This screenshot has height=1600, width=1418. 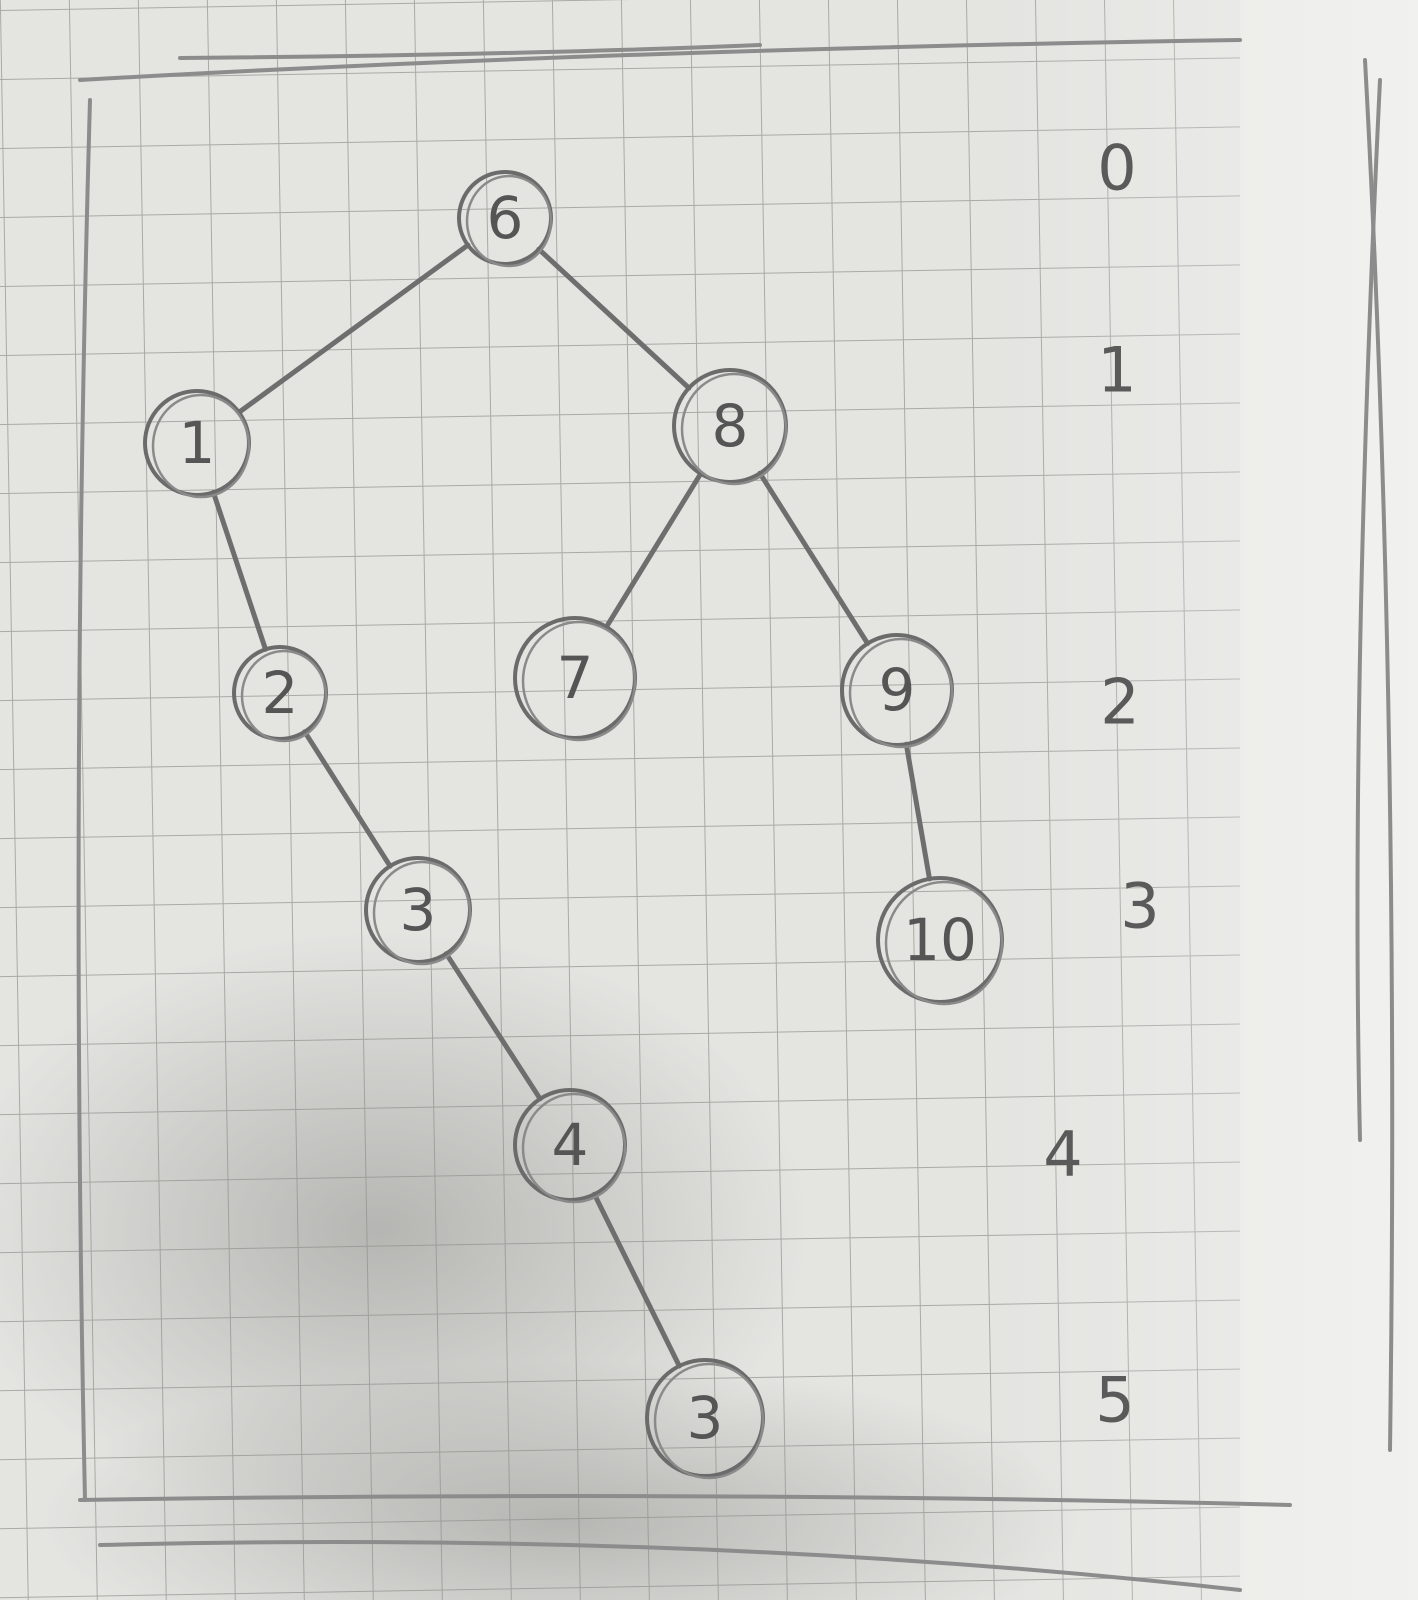 I want to click on node-label: 8, so click(x=730, y=426).